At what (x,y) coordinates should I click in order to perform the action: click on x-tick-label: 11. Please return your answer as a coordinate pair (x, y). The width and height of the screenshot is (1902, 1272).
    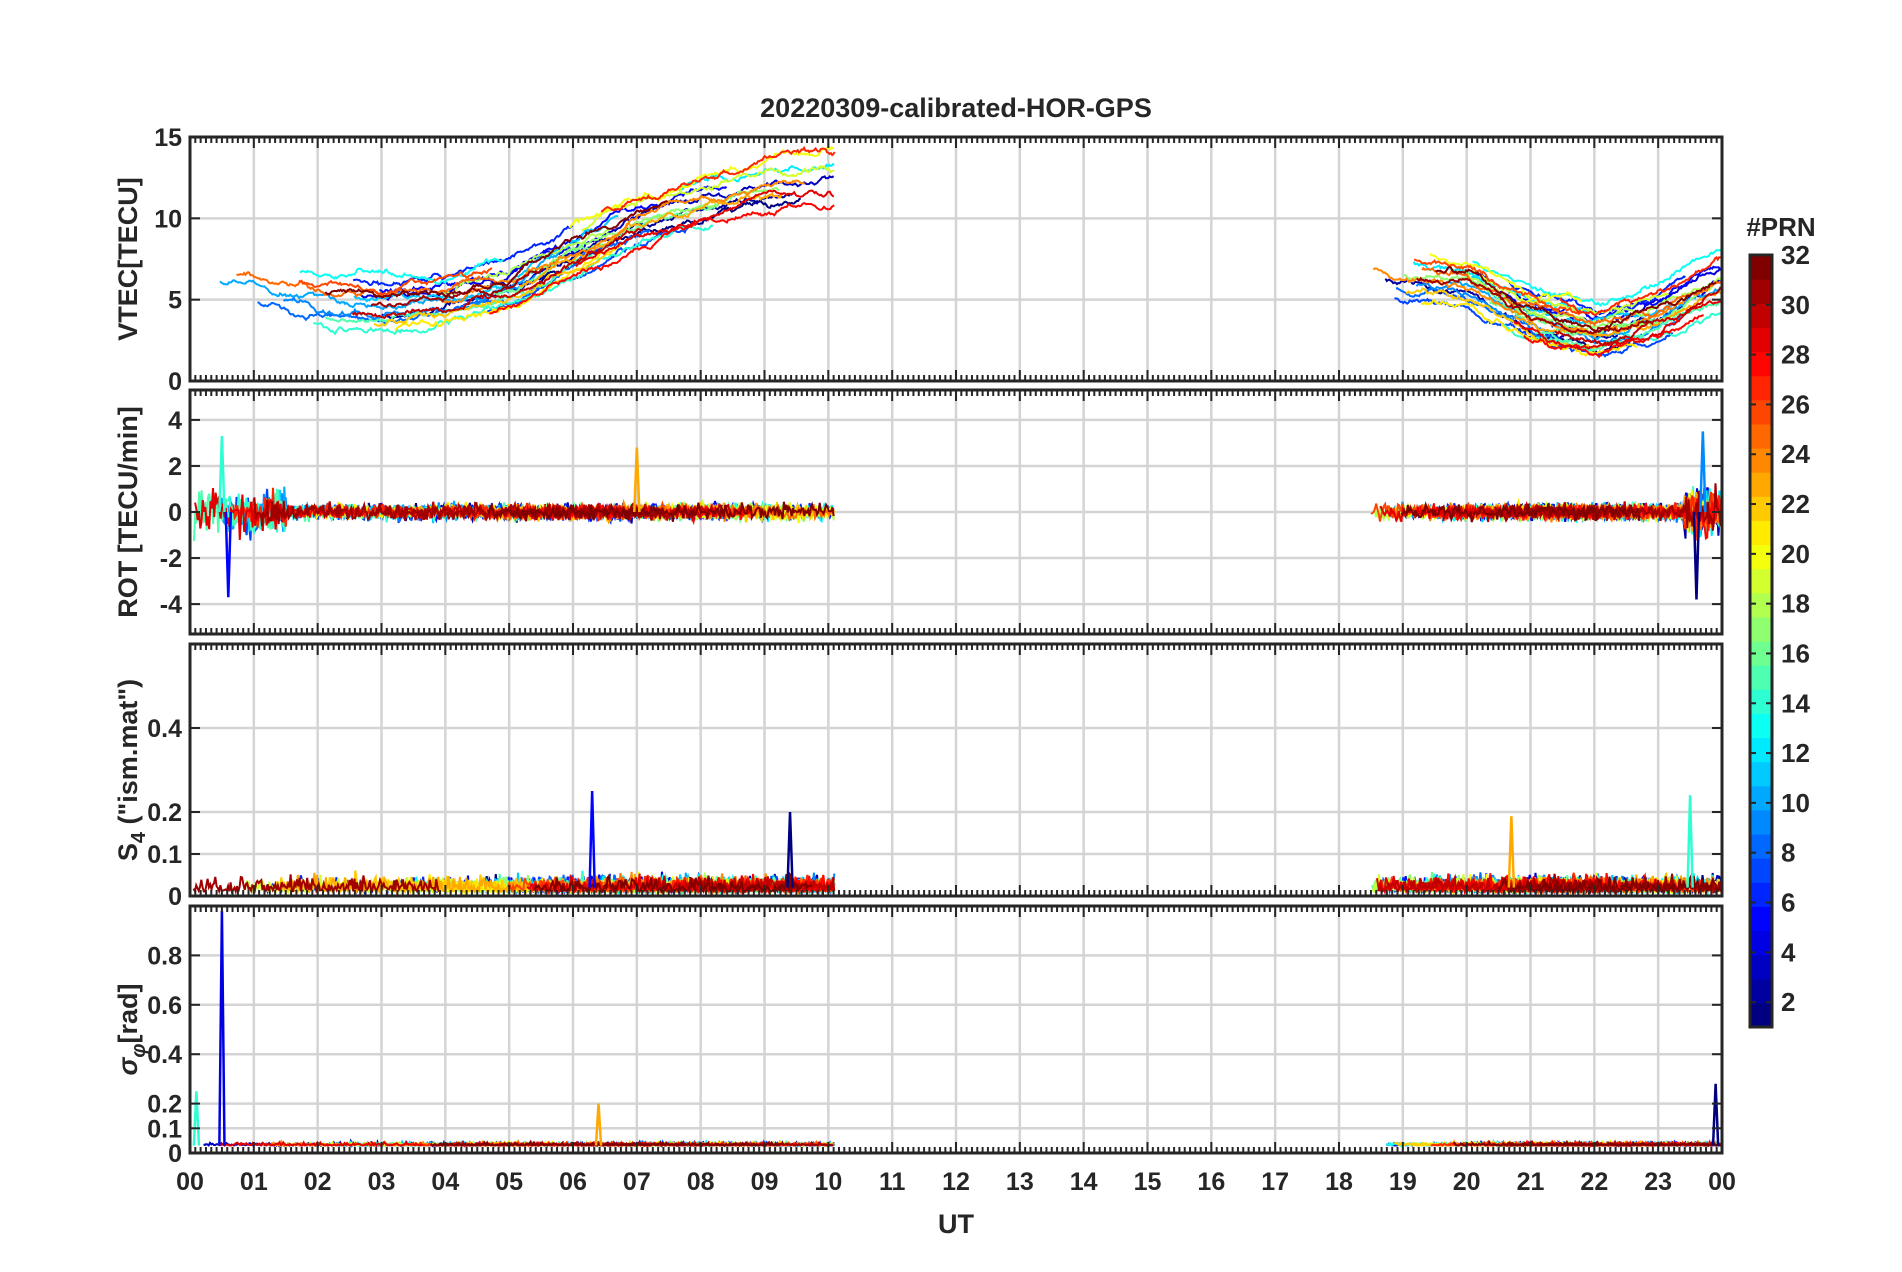
    Looking at the image, I should click on (892, 1182).